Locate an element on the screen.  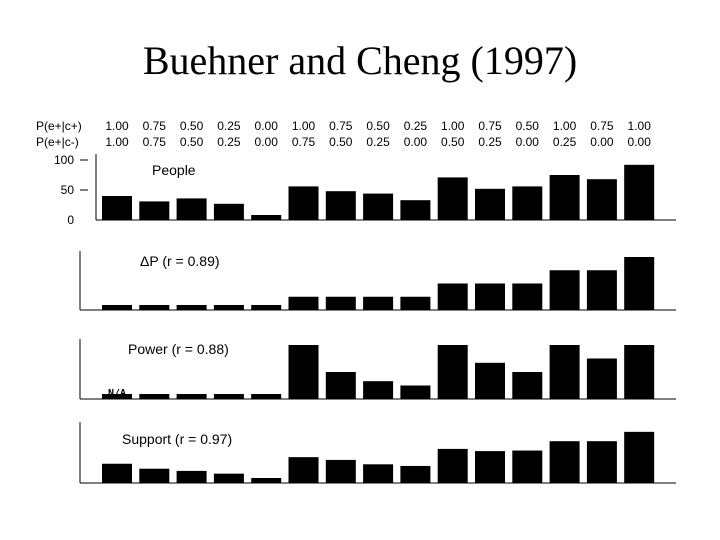
panel-label-text: P (r = 0.89) is located at coordinates (184, 261).